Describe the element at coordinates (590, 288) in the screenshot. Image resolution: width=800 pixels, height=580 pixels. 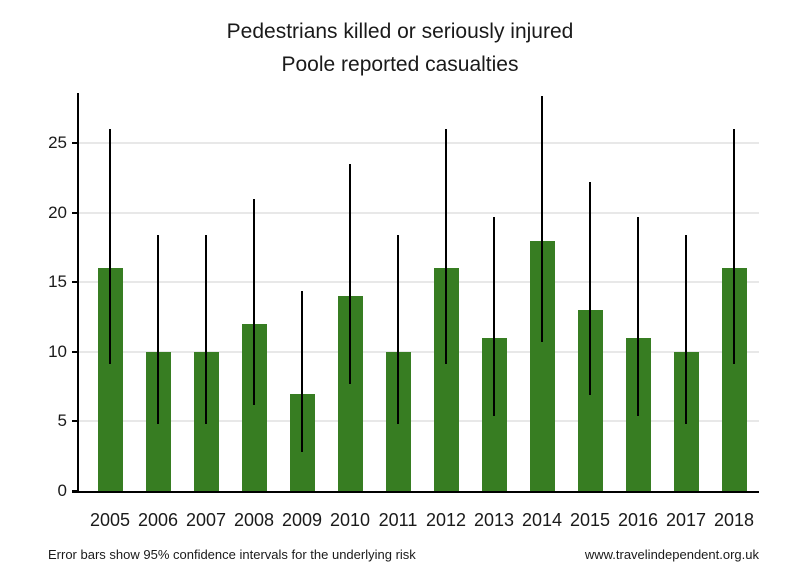
I see `error-bar-2015` at that location.